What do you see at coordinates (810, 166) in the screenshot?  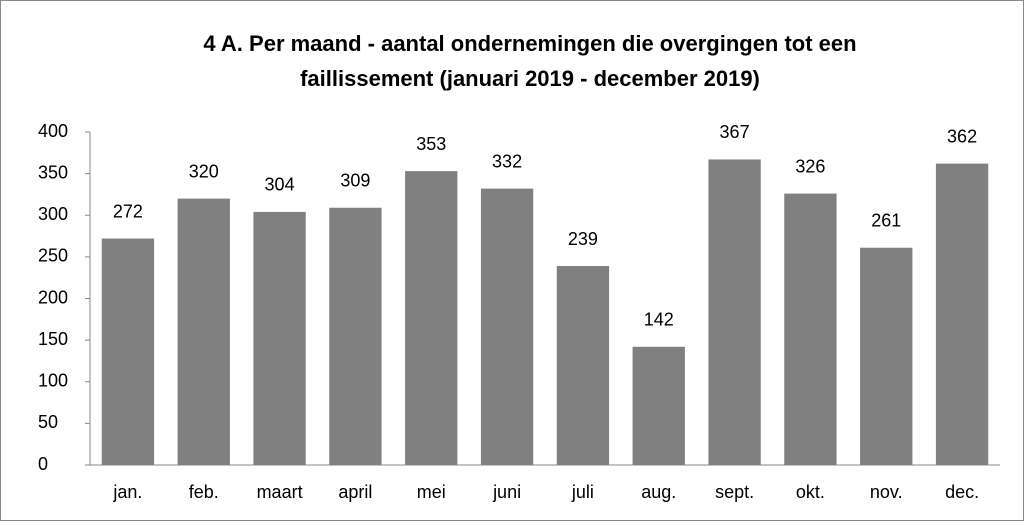 I see `value-label: 326` at bounding box center [810, 166].